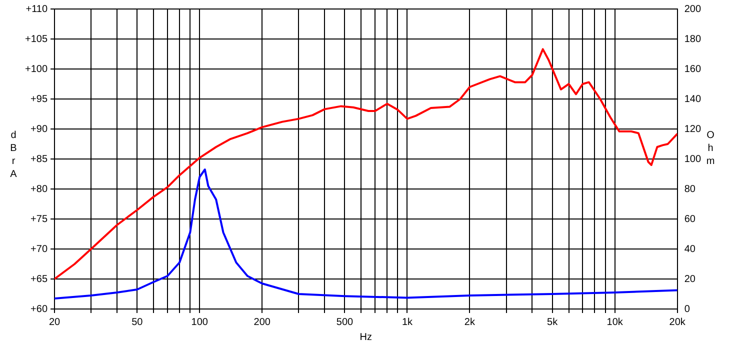 This screenshot has height=343, width=730. I want to click on x-tick-label: 1k, so click(408, 322).